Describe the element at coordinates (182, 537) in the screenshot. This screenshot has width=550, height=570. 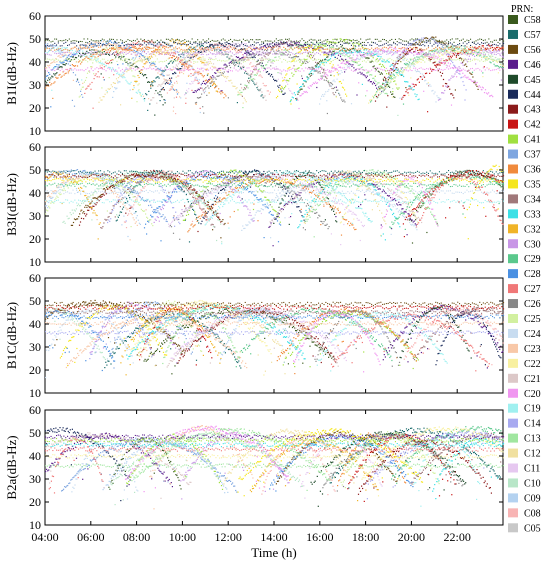
I see `x-tick-label: 10:00` at that location.